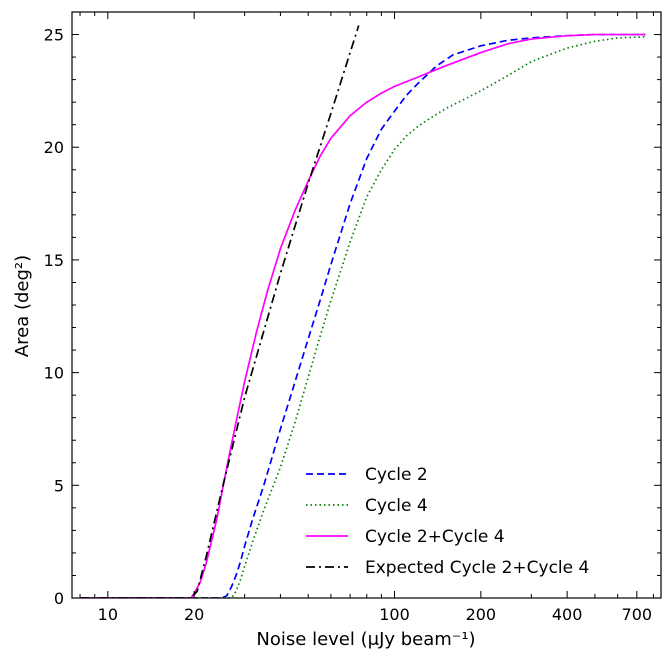  What do you see at coordinates (481, 614) in the screenshot?
I see `x-tick-label: 200` at bounding box center [481, 614].